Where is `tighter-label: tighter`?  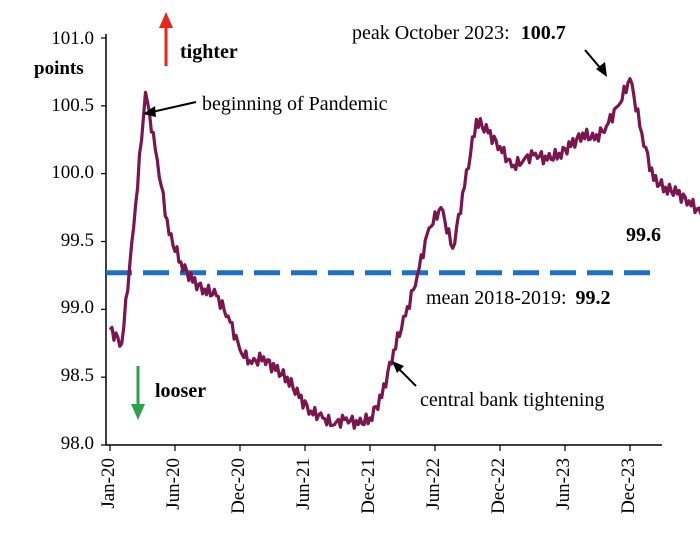
tighter-label: tighter is located at coordinates (209, 52).